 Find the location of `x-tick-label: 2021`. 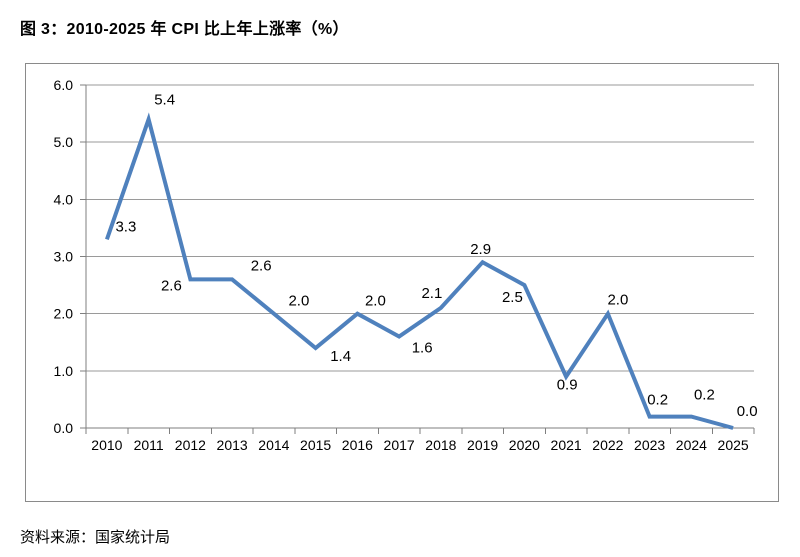

x-tick-label: 2021 is located at coordinates (566, 445).